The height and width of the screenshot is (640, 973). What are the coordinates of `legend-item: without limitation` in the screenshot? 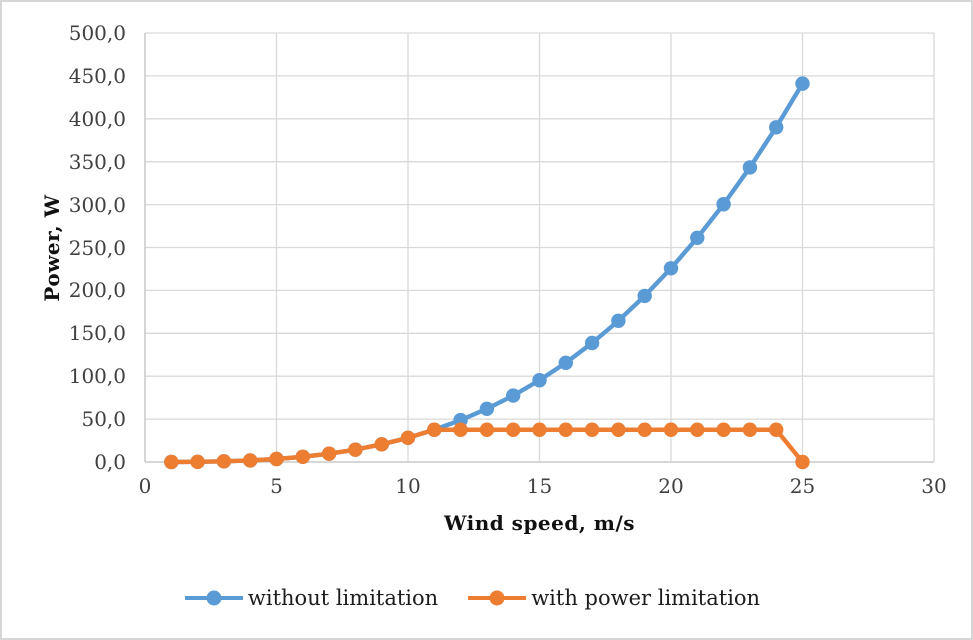 It's located at (311, 598).